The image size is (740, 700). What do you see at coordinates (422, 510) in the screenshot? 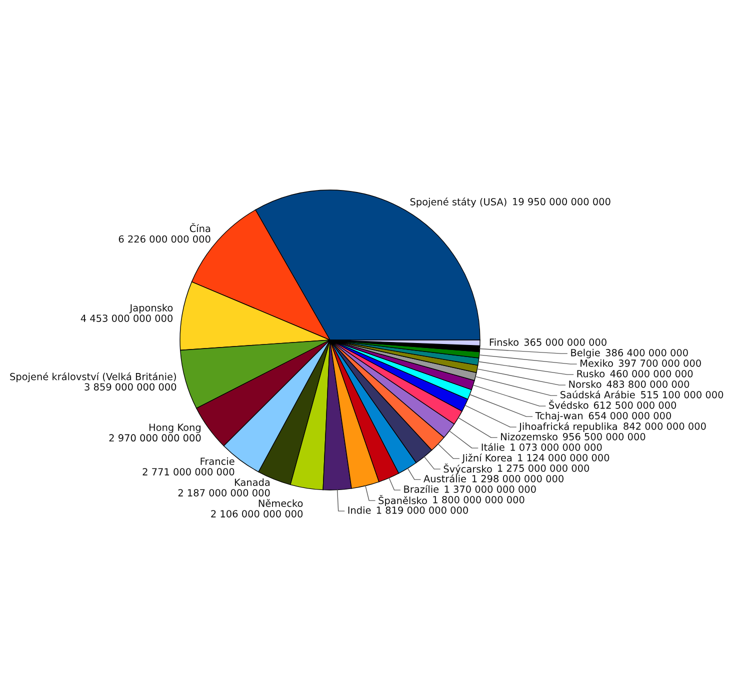
I see `data-label: 1 819 000 000 000` at bounding box center [422, 510].